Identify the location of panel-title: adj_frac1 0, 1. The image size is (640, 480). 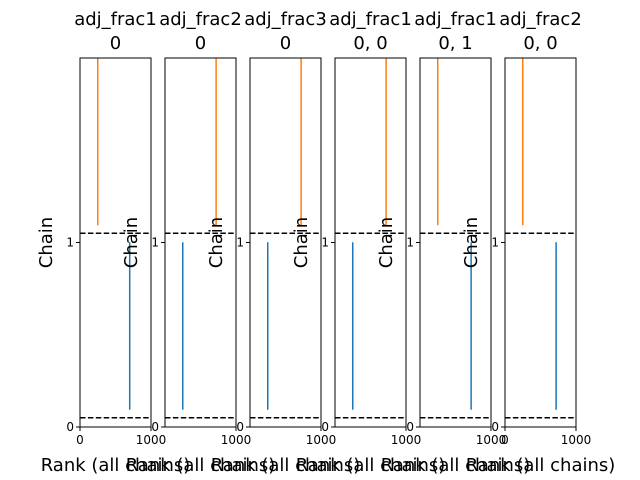
(455, 31).